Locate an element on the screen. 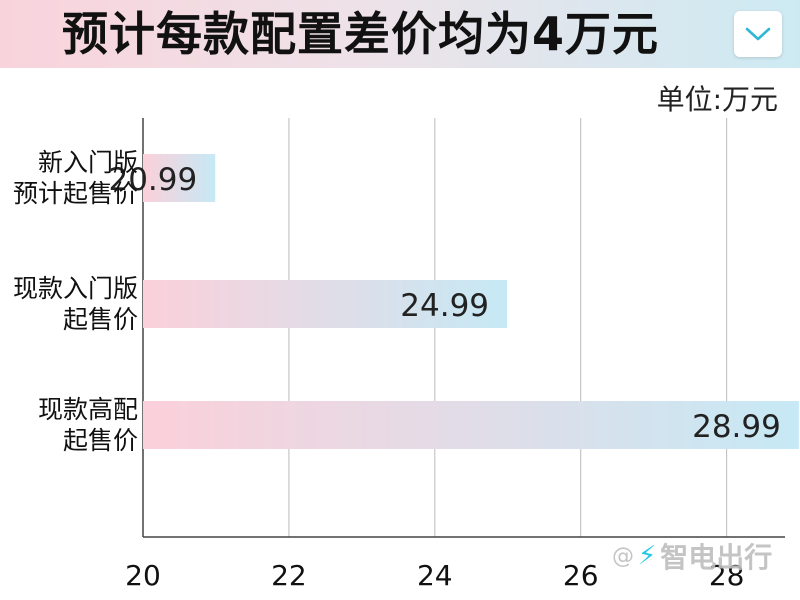  bar-value-label: 20.99 is located at coordinates (152, 180).